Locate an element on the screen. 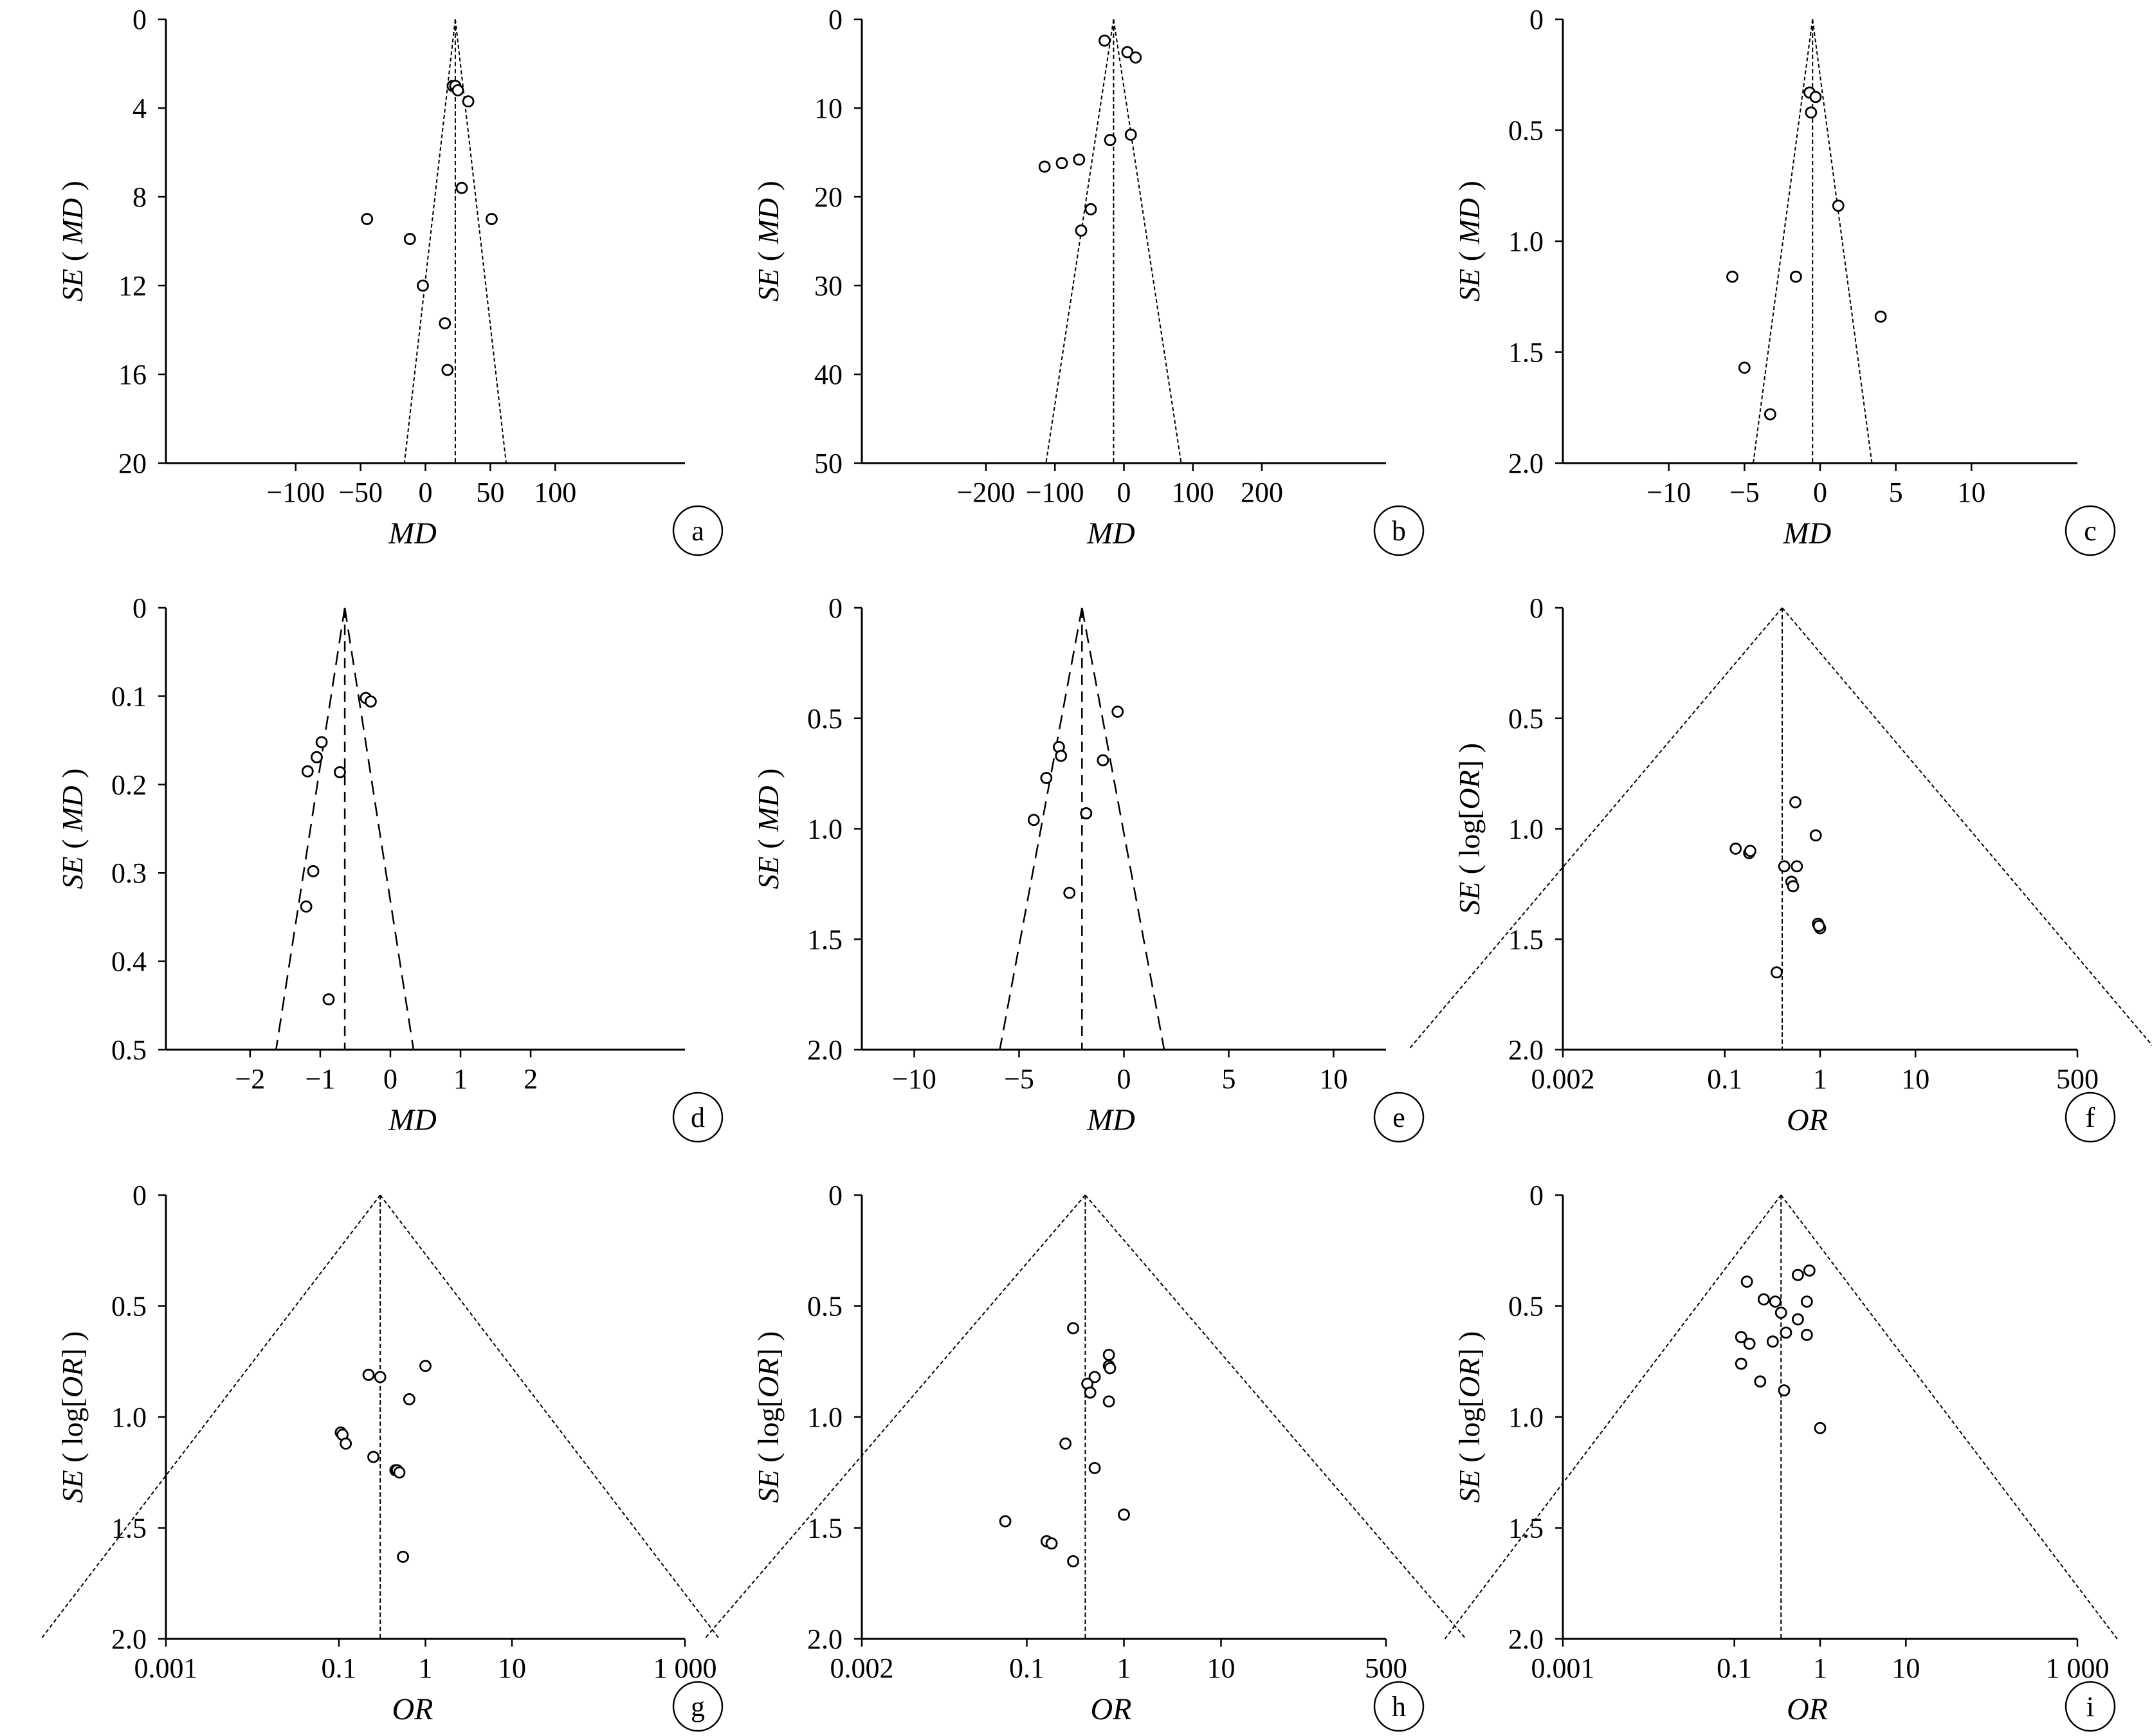  y-tick-label: 8 is located at coordinates (139, 197).